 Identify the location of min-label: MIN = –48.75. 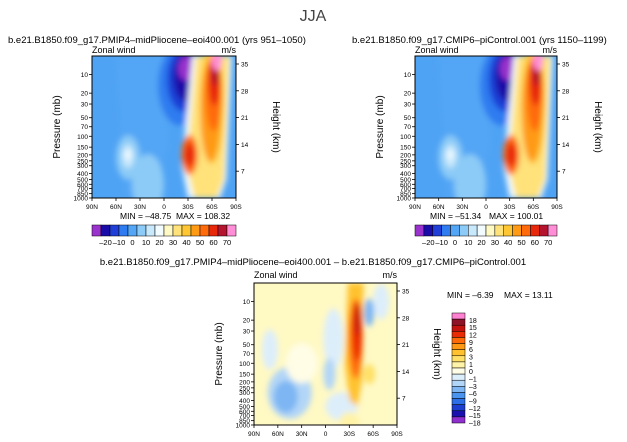
(146, 216).